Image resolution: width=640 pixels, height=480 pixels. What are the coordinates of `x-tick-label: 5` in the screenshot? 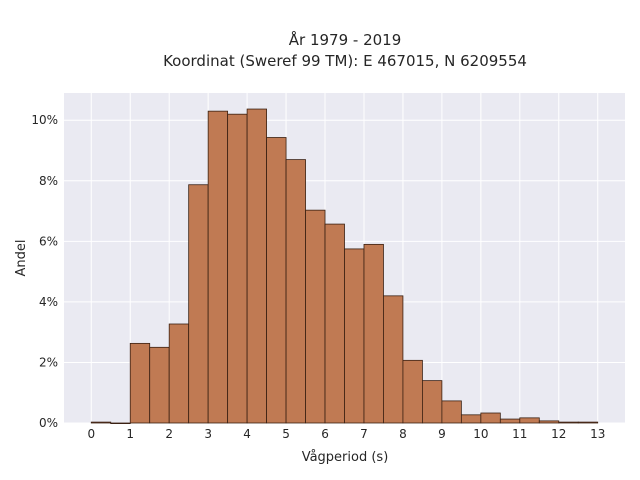 It's located at (286, 434).